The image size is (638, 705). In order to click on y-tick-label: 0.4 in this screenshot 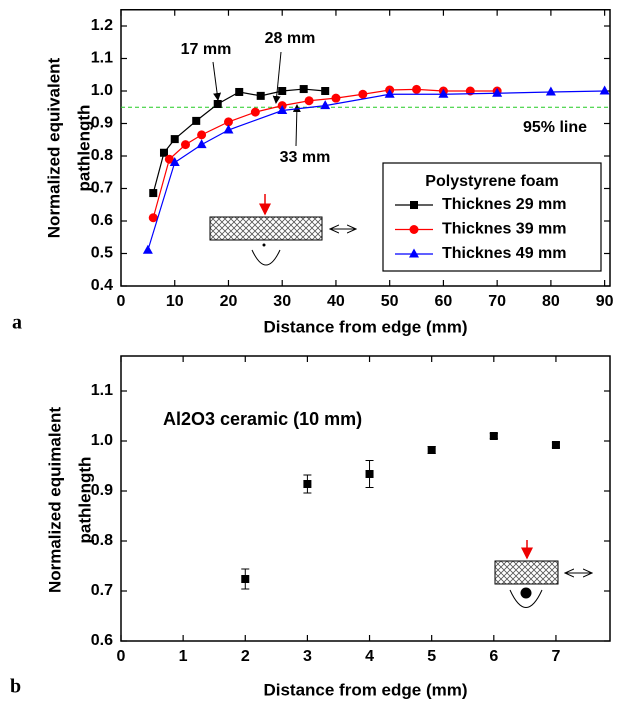, I will do `click(102, 285)`.